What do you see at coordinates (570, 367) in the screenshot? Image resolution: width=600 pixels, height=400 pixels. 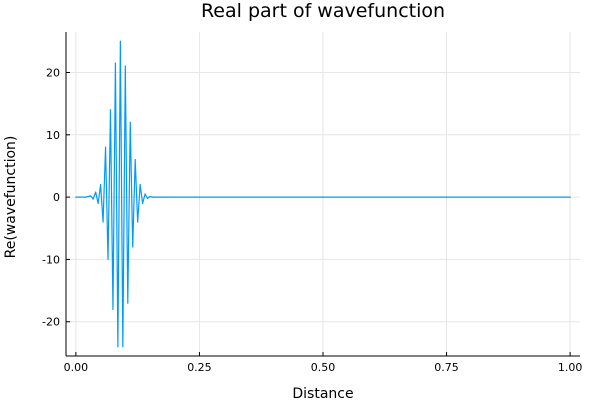 I see `x-tick-label: 1.00` at bounding box center [570, 367].